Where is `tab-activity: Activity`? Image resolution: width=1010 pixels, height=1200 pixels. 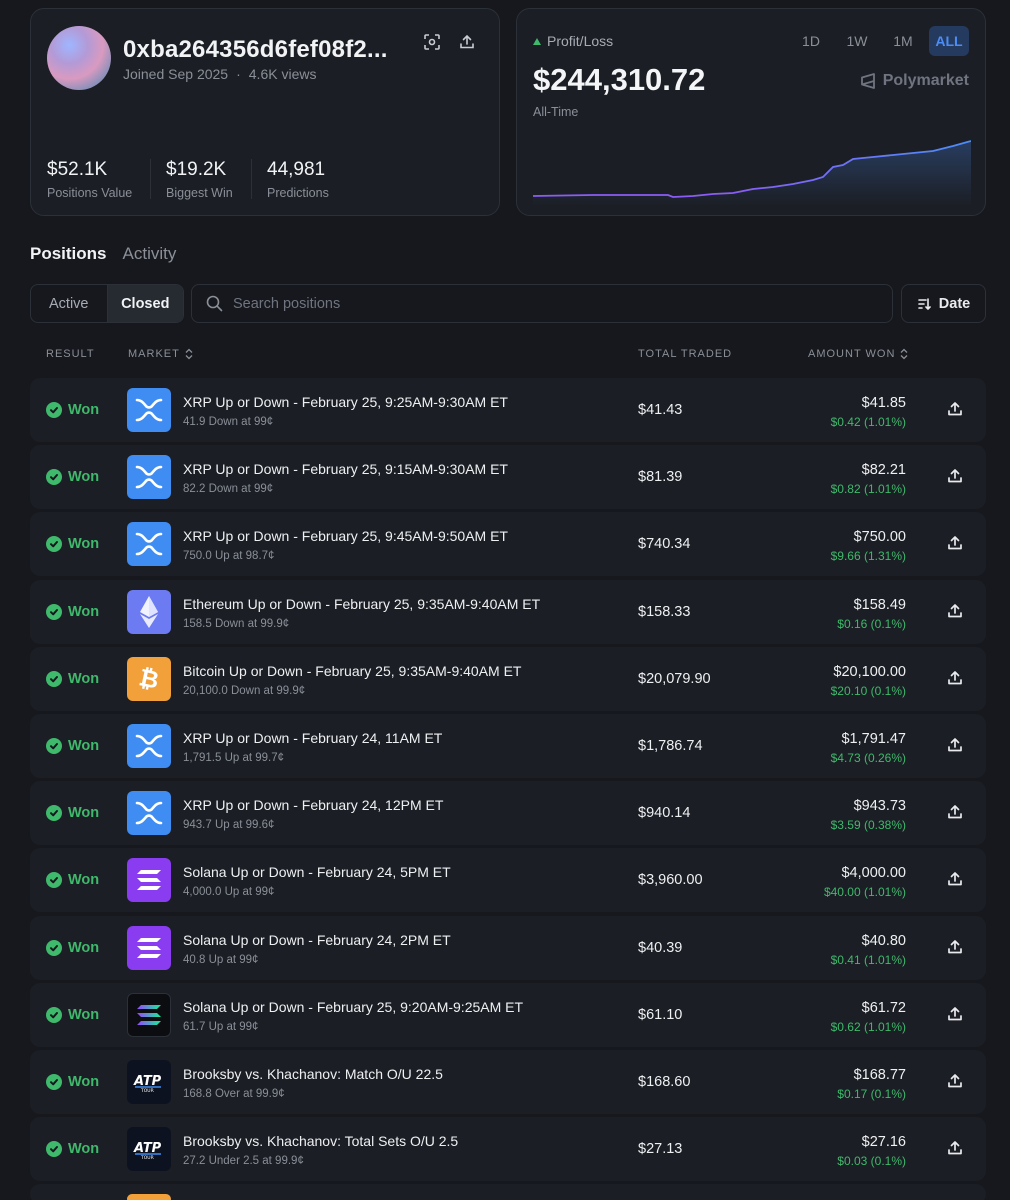 tab-activity: Activity is located at coordinates (149, 253).